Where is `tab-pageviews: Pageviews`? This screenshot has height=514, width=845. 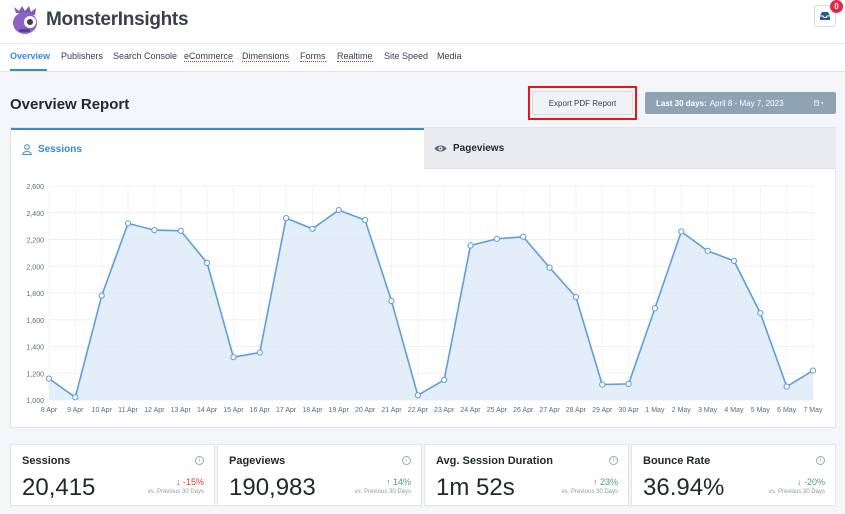
tab-pageviews: Pageviews is located at coordinates (630, 148).